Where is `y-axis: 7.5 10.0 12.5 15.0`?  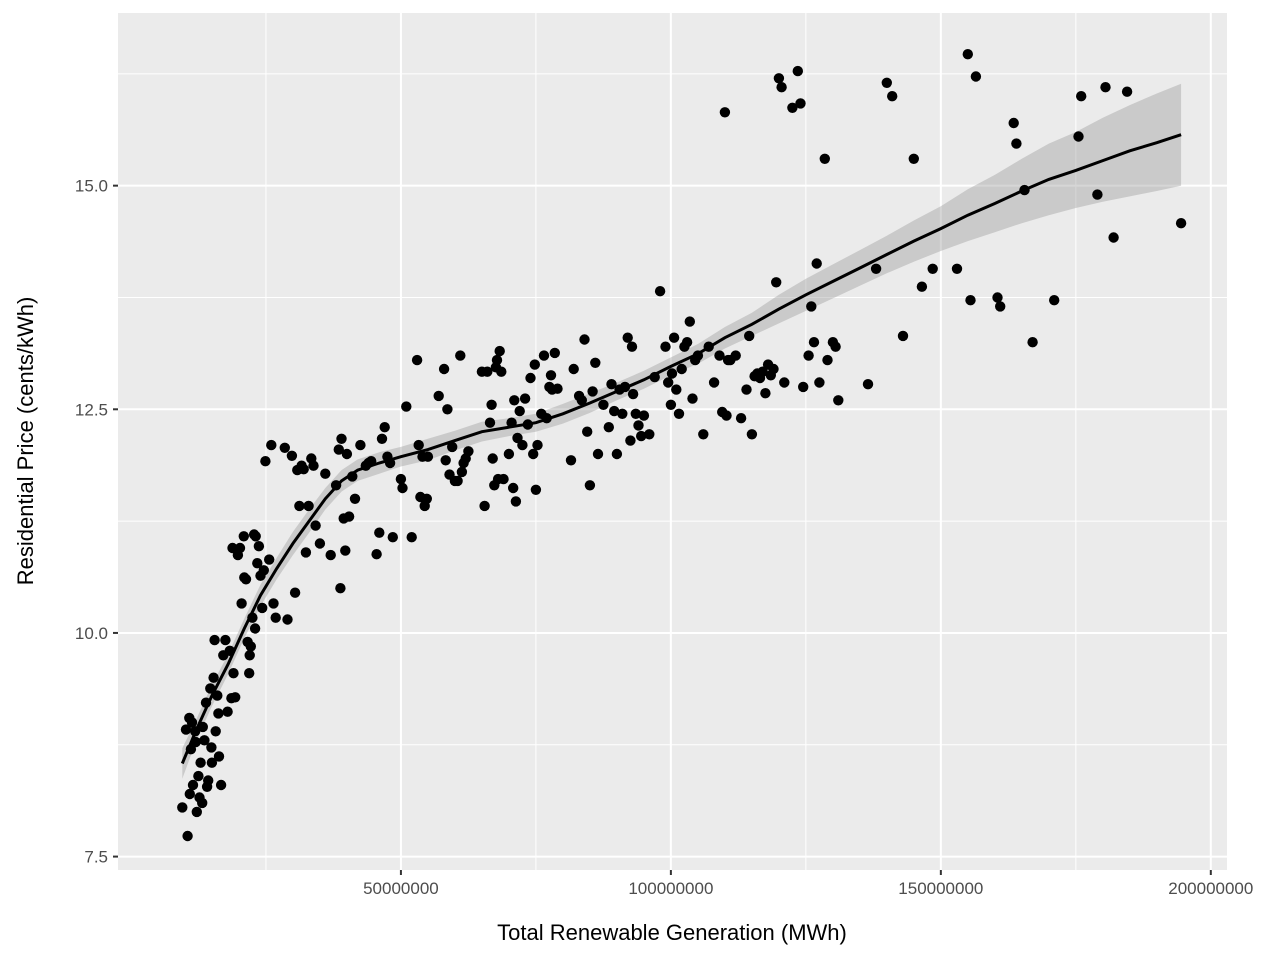 y-axis: 7.5 10.0 12.5 15.0 is located at coordinates (96, 522).